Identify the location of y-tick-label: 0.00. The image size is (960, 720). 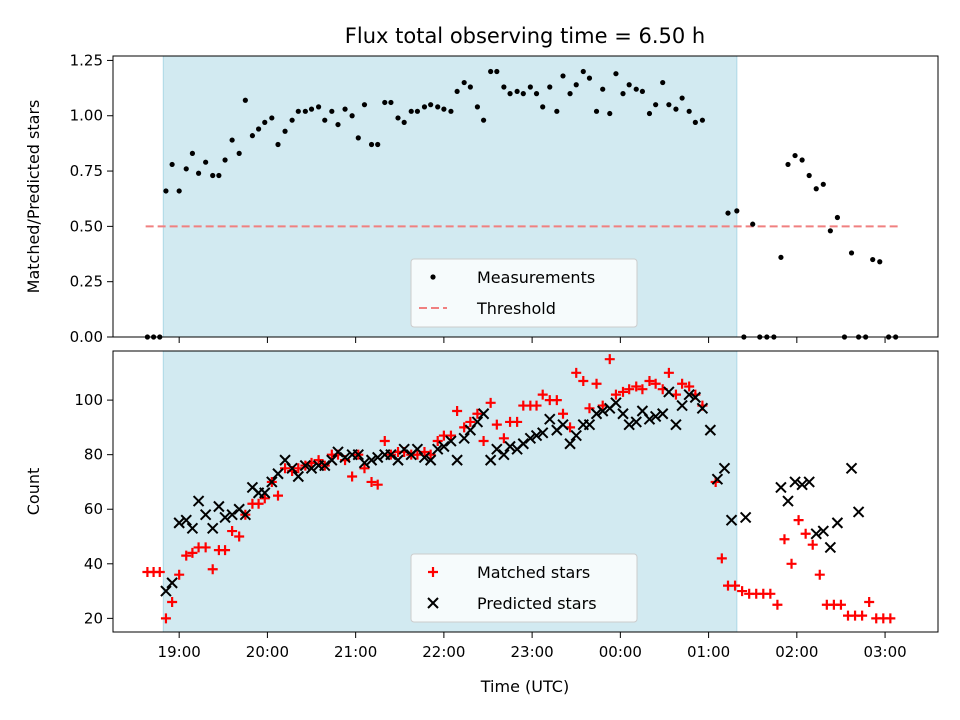
(86, 337).